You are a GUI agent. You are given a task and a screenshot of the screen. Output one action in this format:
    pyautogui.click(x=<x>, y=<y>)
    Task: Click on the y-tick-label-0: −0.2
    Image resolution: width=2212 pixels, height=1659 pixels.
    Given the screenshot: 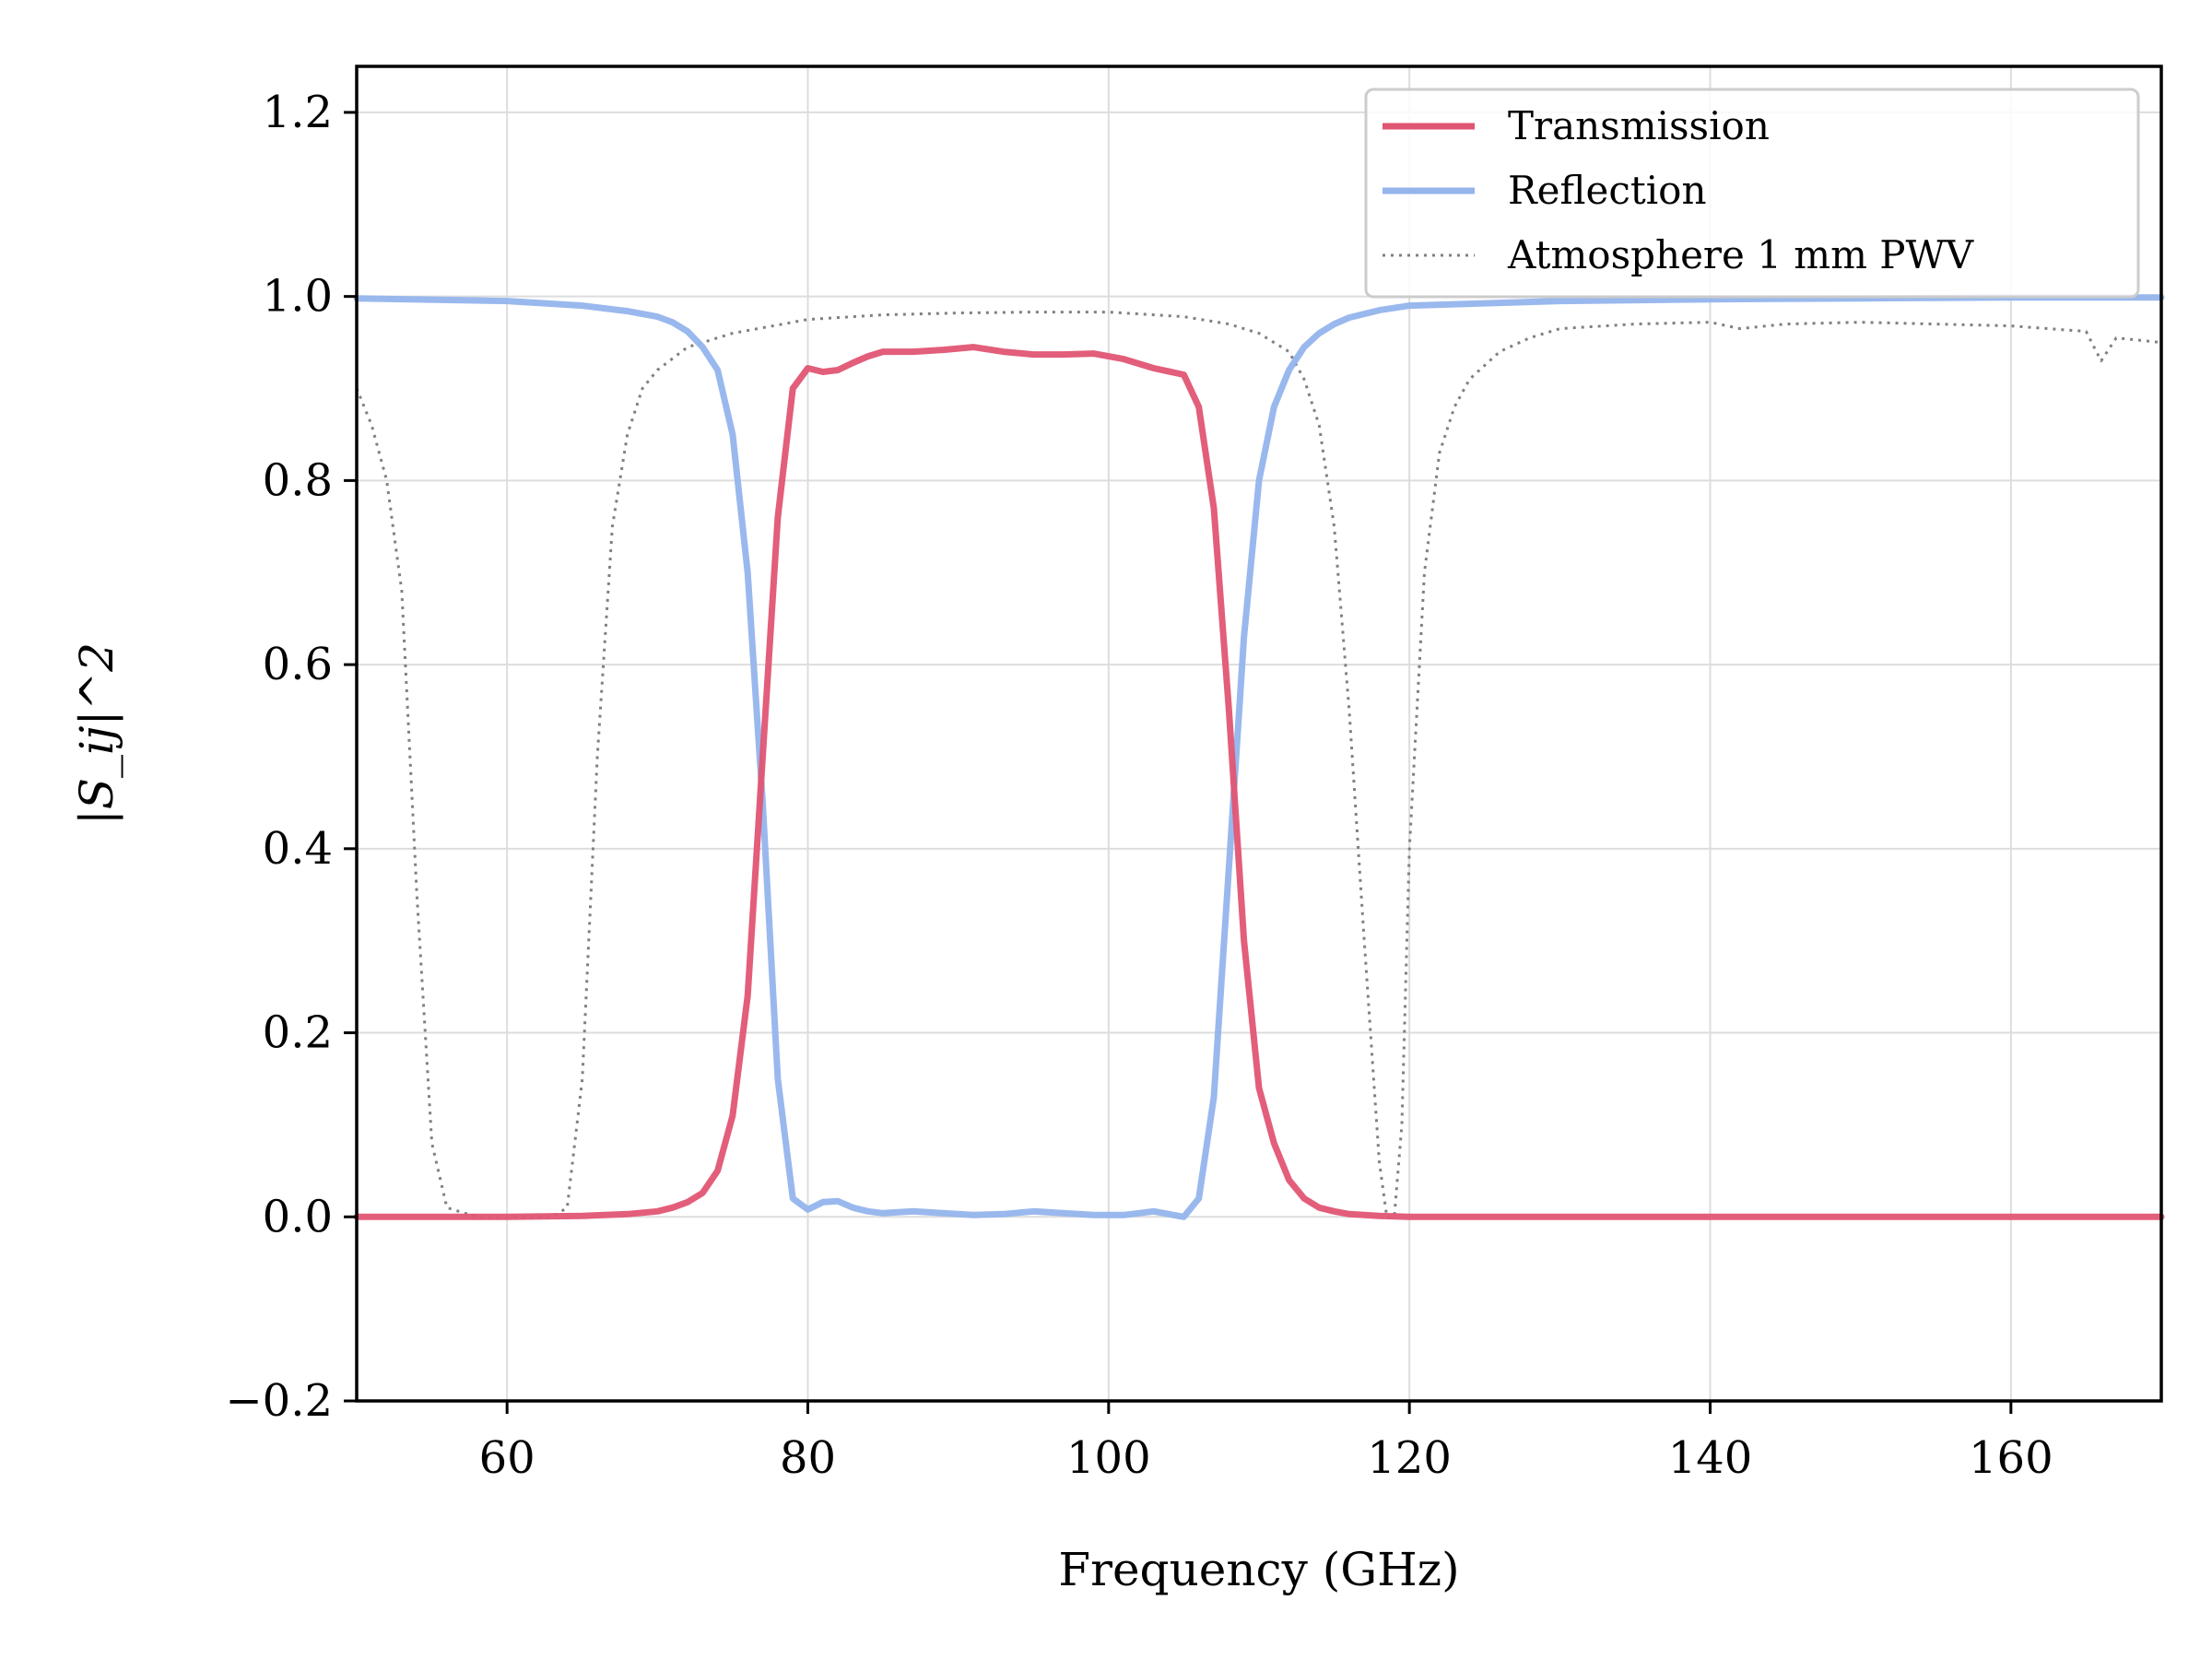 What is the action you would take?
    pyautogui.click(x=279, y=1401)
    